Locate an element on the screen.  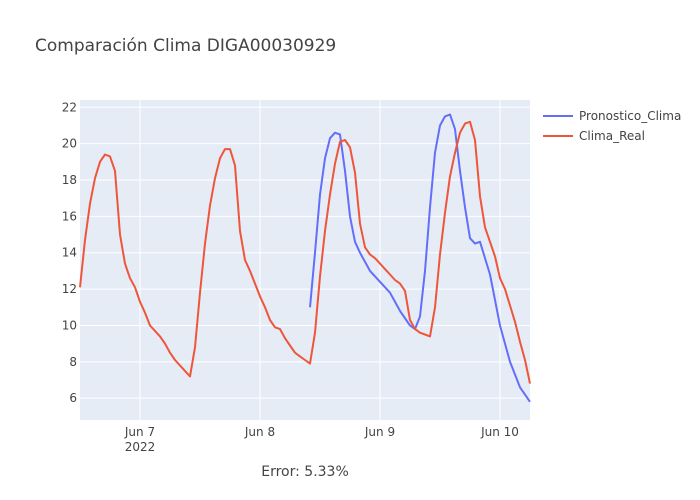
x-tick-label: Jun 10 is located at coordinates (499, 432).